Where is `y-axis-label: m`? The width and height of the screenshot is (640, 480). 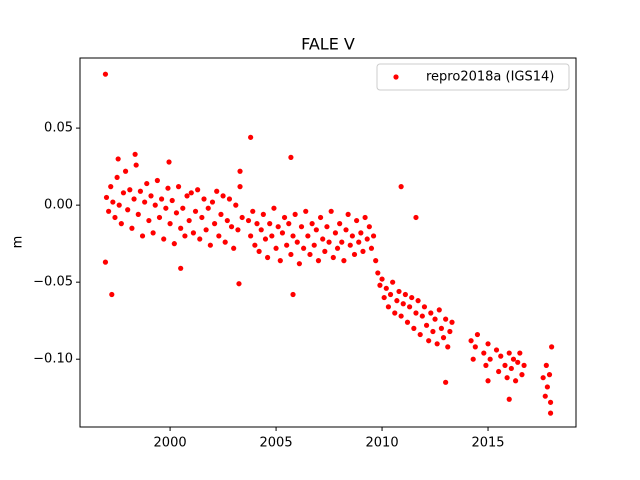
y-axis-label: m is located at coordinates (18, 242).